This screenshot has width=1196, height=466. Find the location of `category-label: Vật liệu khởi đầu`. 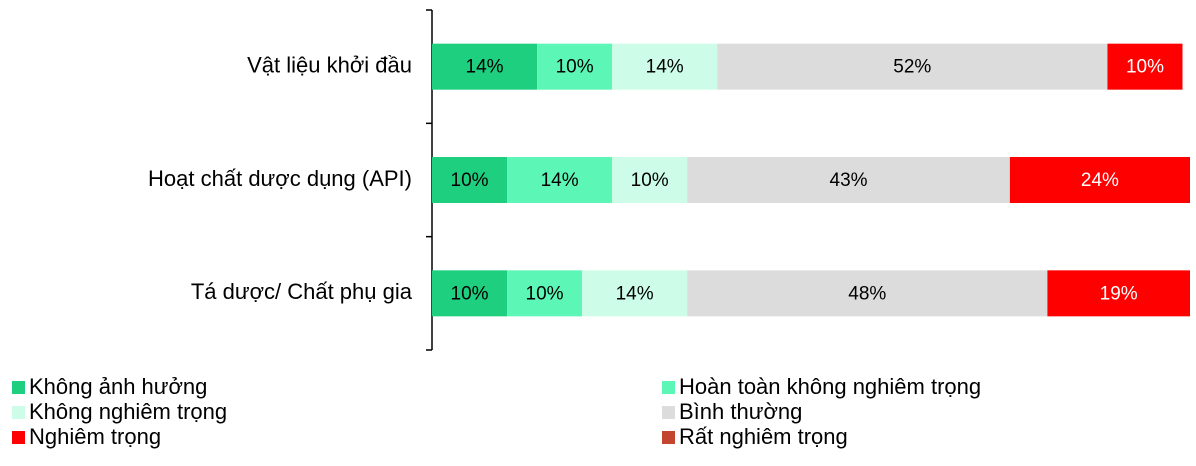

category-label: Vật liệu khởi đầu is located at coordinates (329, 64).